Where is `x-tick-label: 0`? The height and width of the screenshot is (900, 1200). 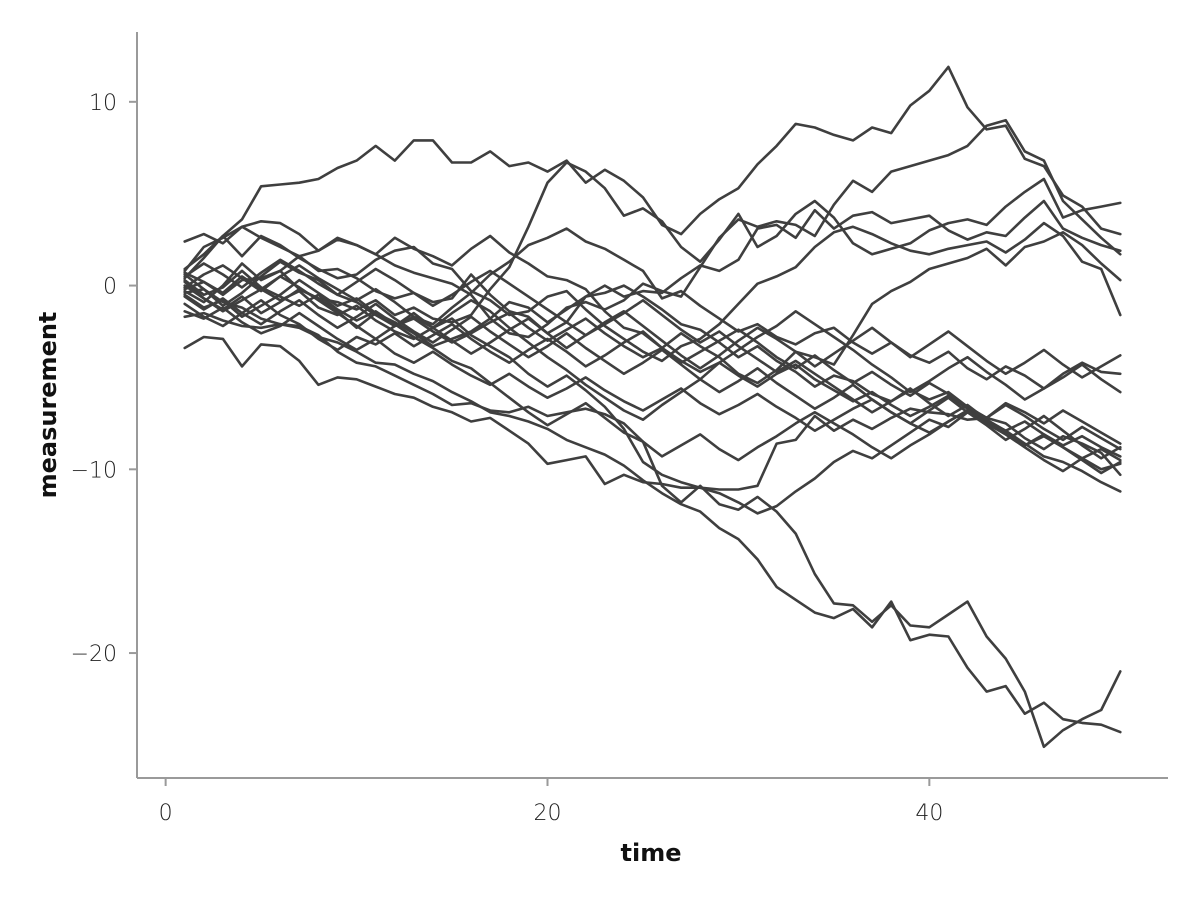
x-tick-label: 0 is located at coordinates (166, 813).